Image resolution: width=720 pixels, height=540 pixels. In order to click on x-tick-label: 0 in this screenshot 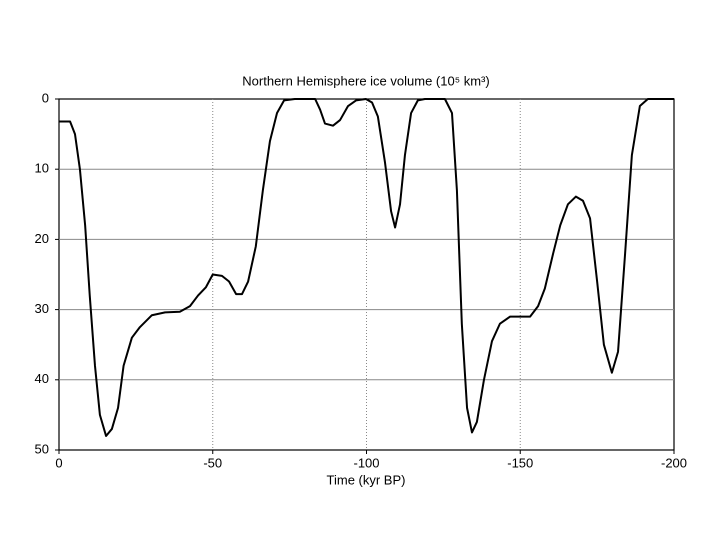, I will do `click(58, 462)`.